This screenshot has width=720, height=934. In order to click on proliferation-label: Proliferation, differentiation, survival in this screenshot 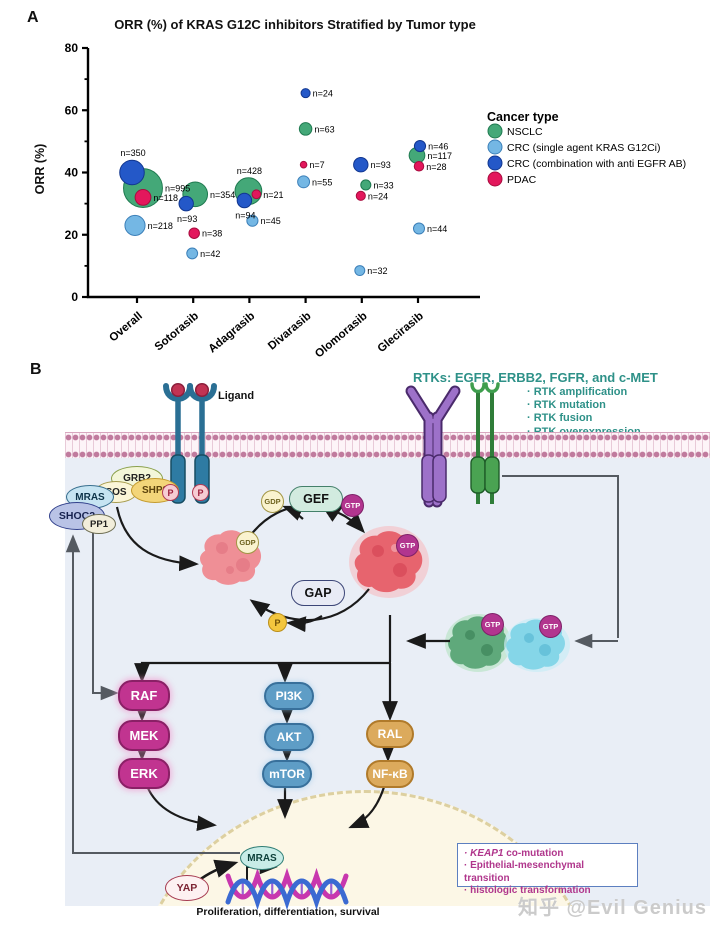, I will do `click(288, 912)`.